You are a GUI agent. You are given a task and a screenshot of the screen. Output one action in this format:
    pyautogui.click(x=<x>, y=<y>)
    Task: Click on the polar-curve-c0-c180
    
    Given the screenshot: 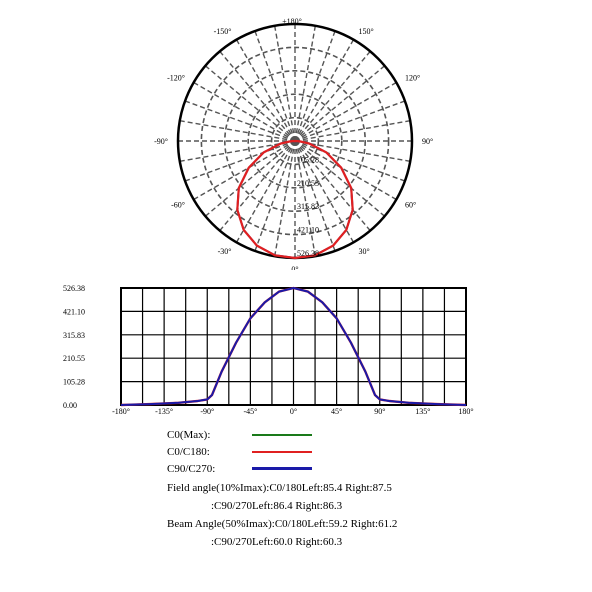 What is the action you would take?
    pyautogui.click(x=295, y=199)
    